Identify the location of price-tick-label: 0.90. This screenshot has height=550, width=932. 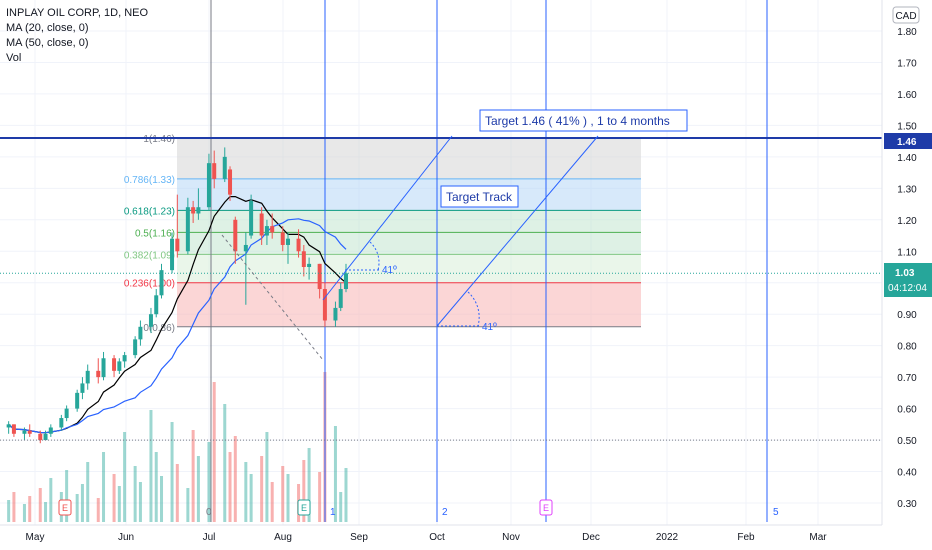
(907, 315).